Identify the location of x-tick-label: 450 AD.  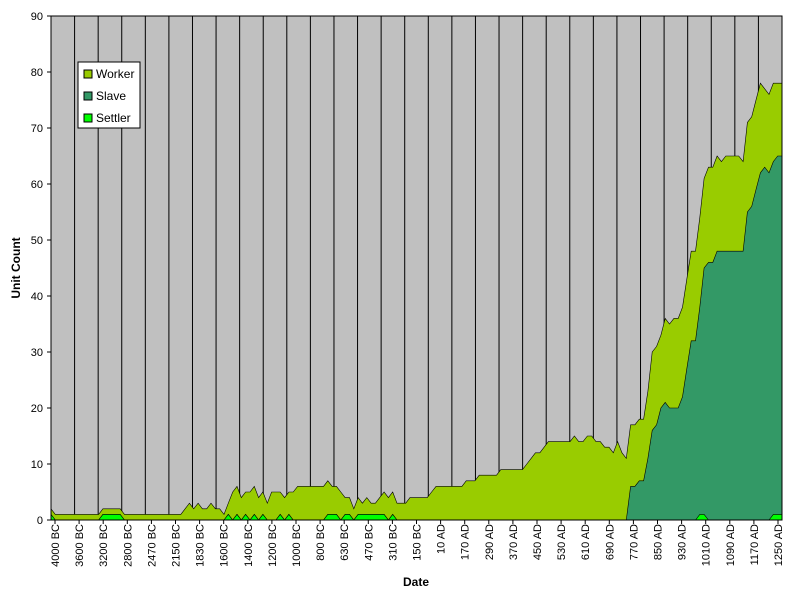
(538, 542).